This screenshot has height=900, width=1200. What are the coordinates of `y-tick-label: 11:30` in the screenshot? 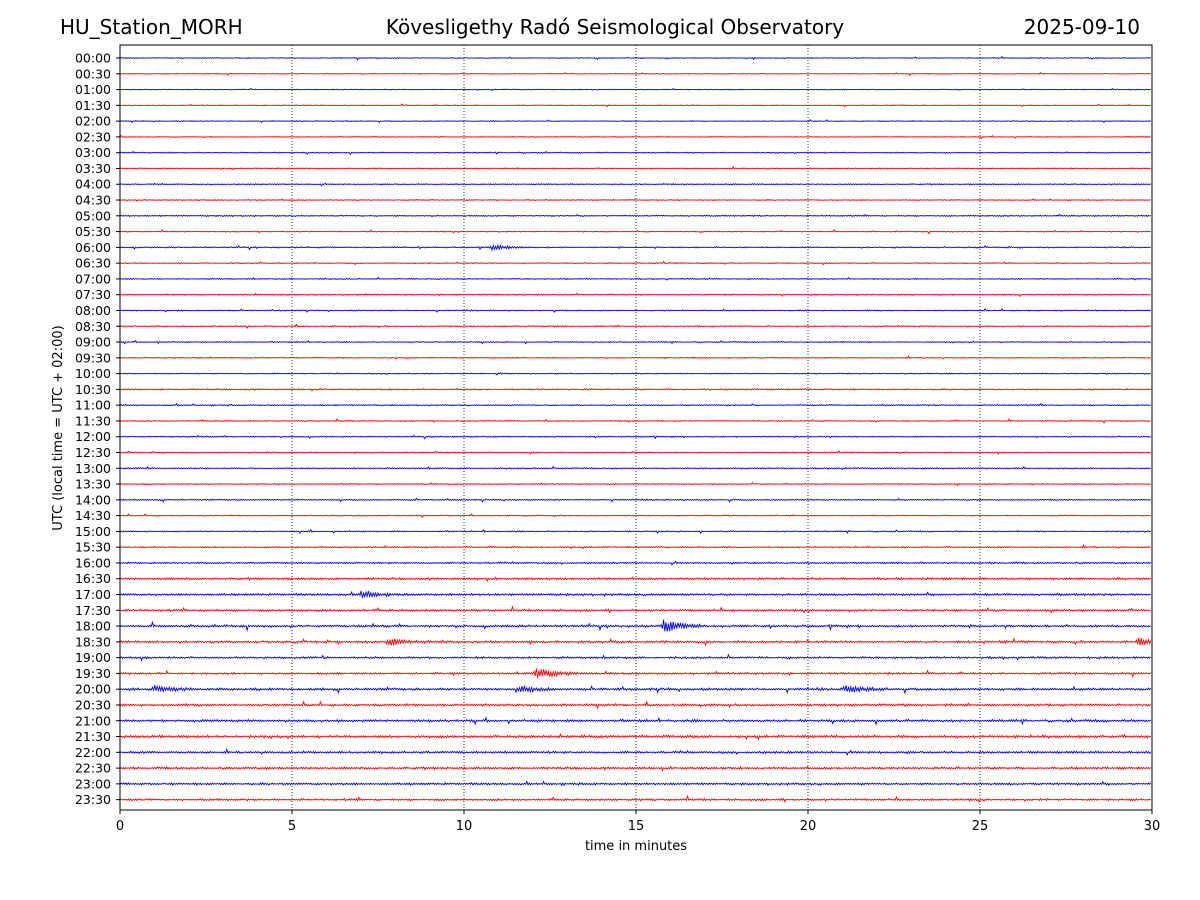 It's located at (93, 420).